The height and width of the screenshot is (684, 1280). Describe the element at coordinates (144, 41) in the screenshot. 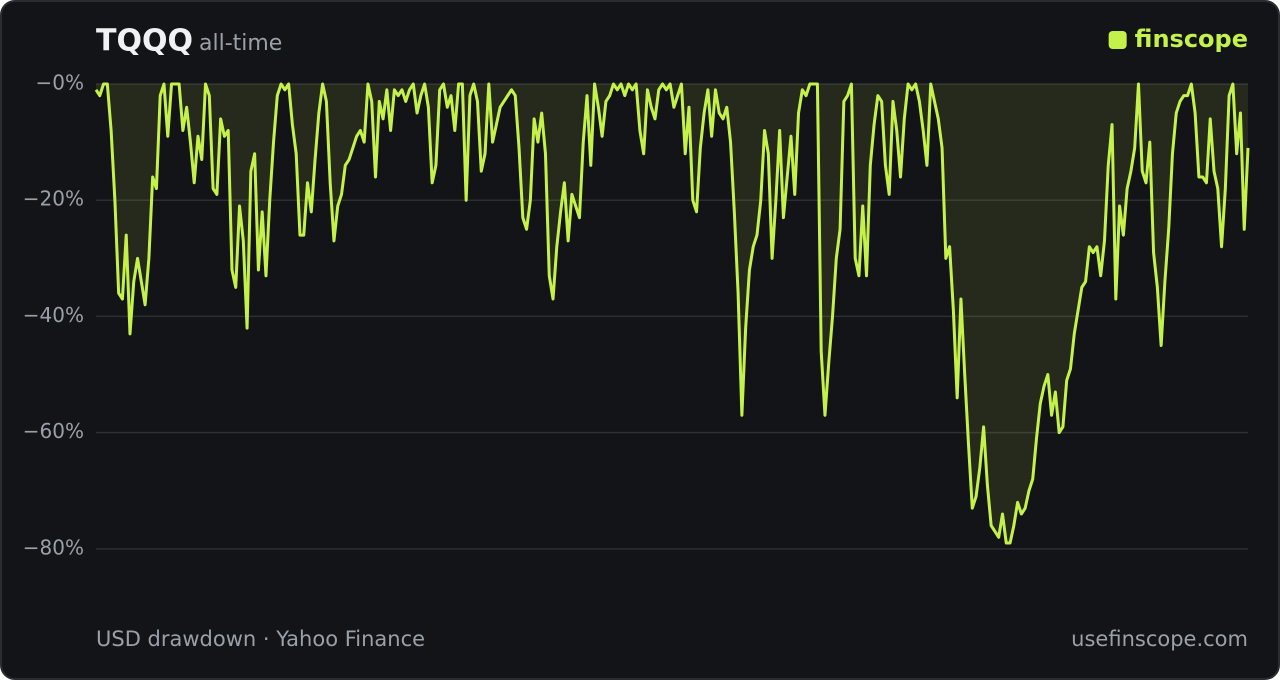

I see `chart-title: TQQQ` at that location.